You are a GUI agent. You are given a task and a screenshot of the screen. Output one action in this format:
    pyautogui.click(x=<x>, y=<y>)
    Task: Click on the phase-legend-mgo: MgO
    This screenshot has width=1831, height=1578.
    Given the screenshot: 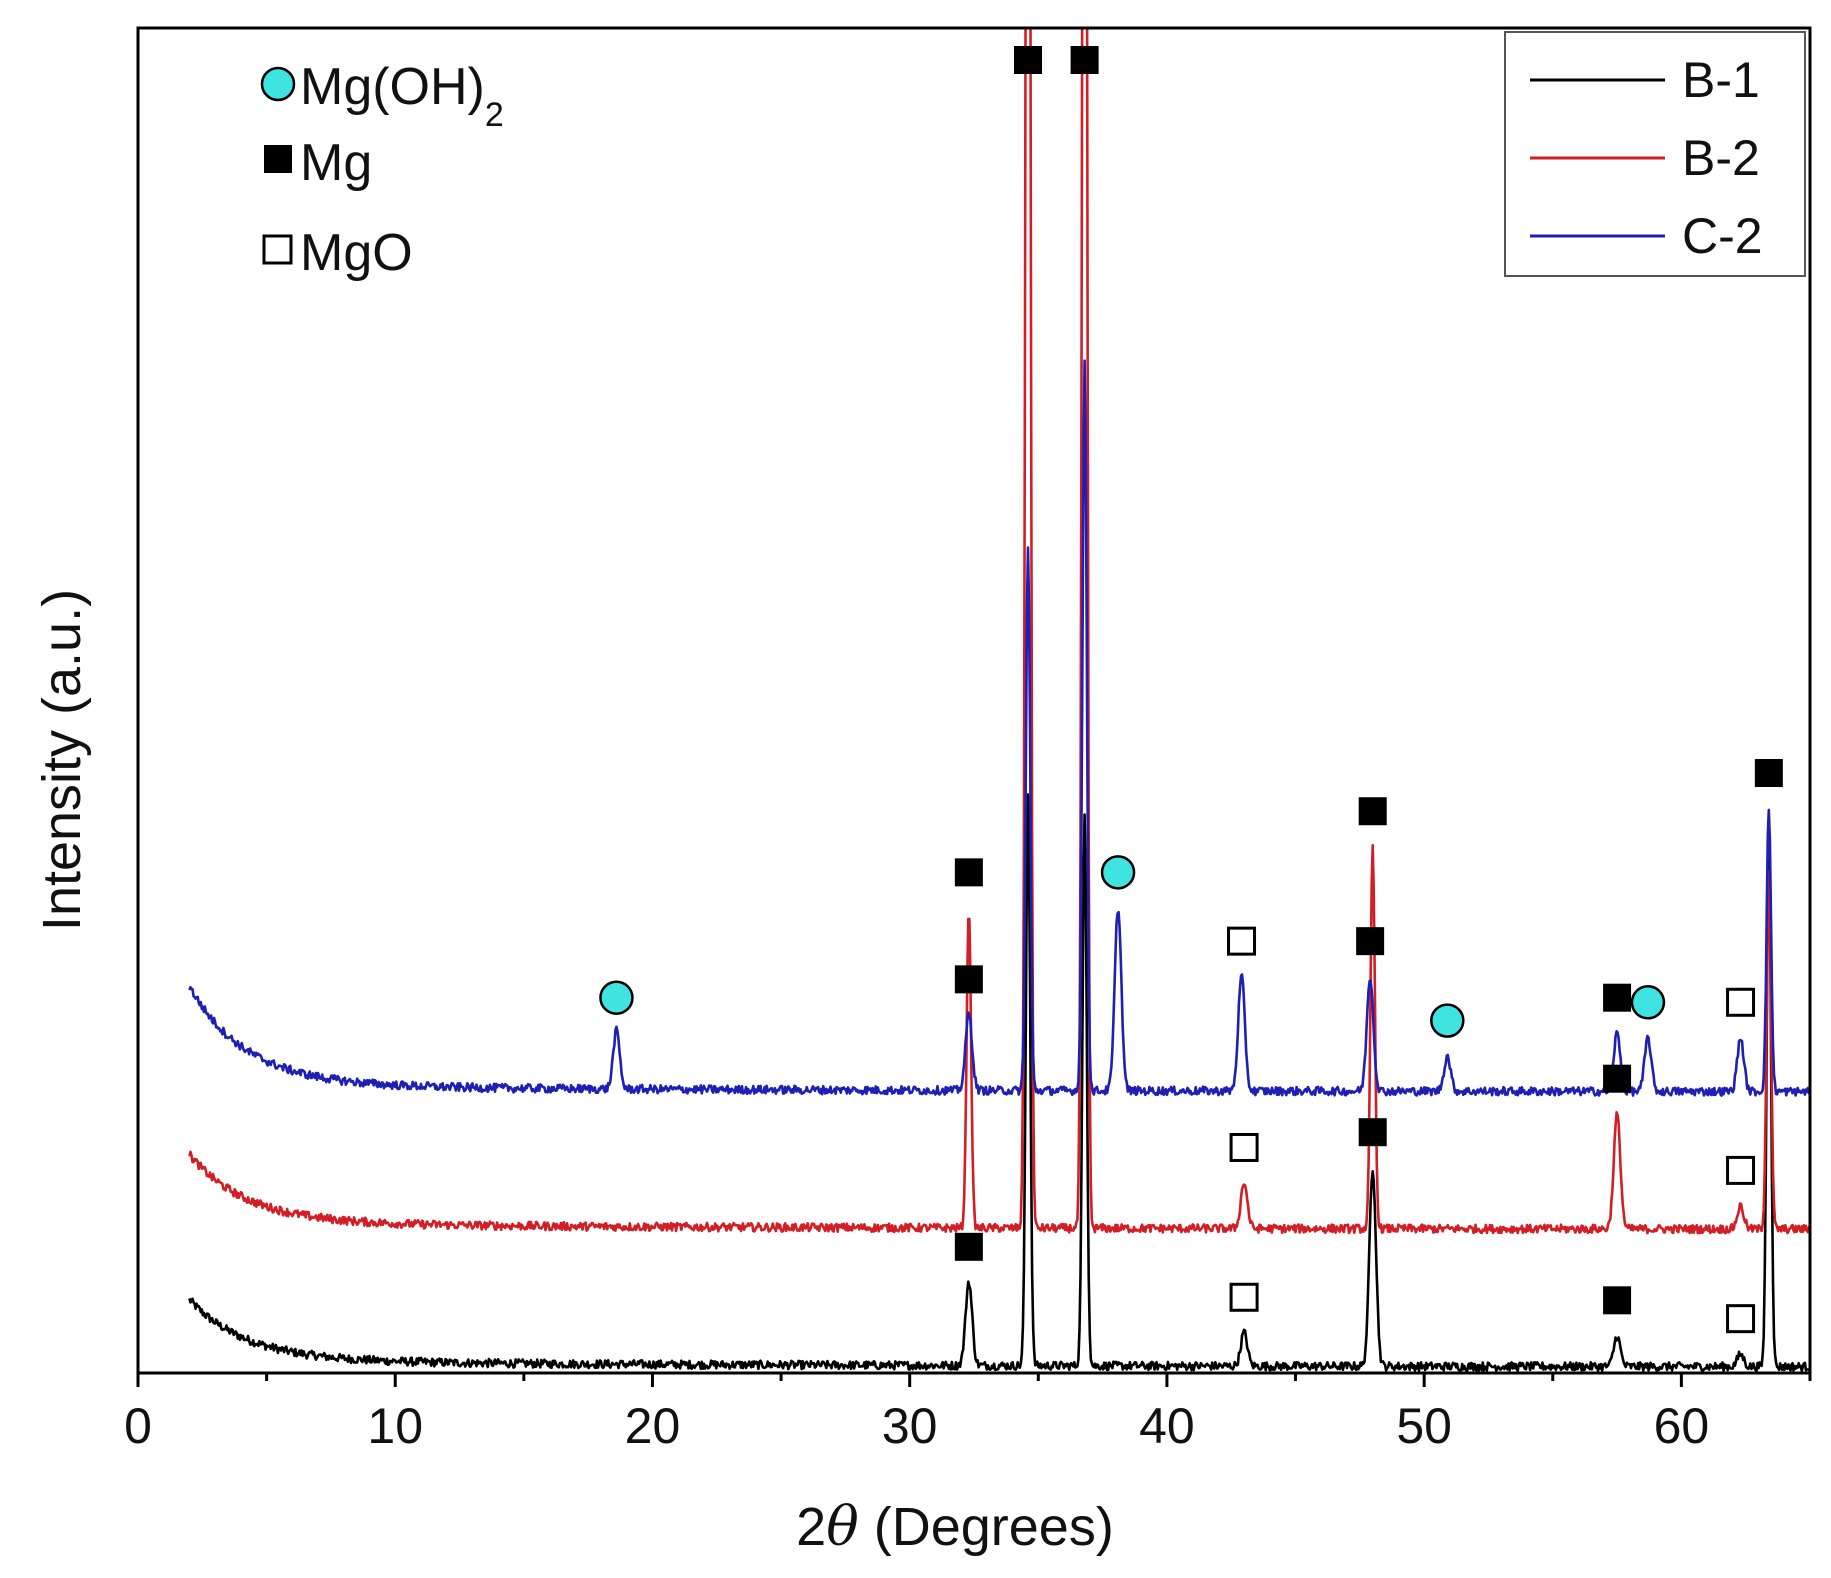 What is the action you would take?
    pyautogui.click(x=356, y=253)
    